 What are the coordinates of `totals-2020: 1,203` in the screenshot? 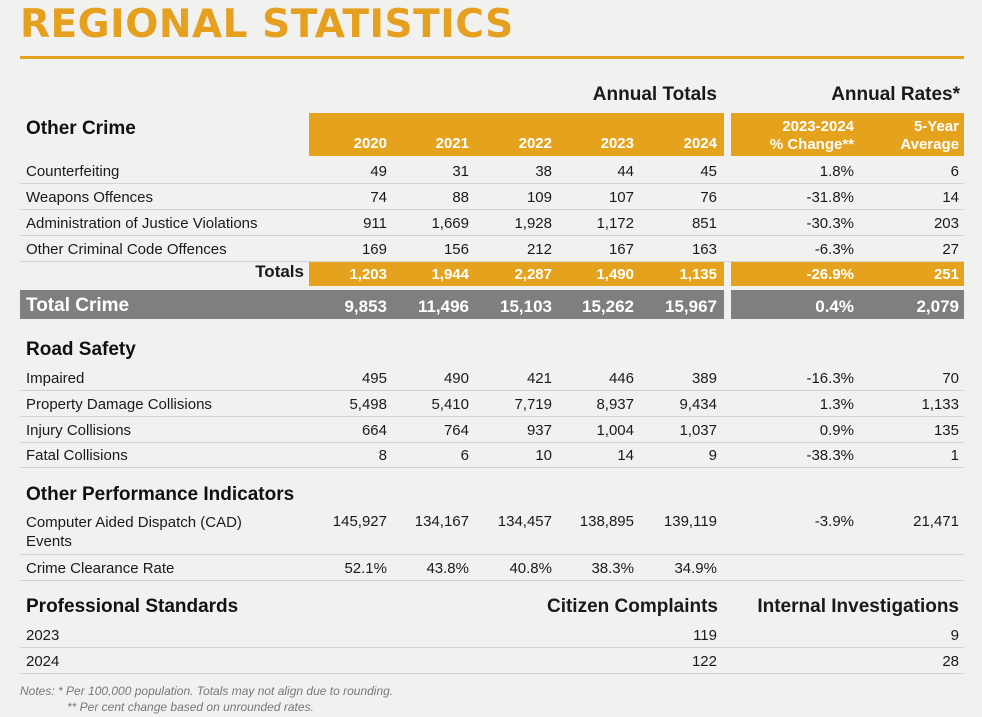 It's located at (368, 274).